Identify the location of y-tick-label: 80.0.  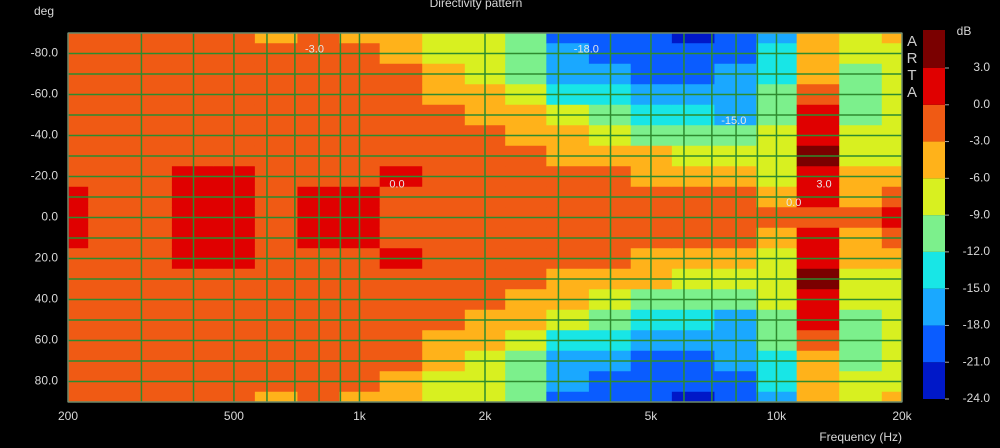
(47, 381).